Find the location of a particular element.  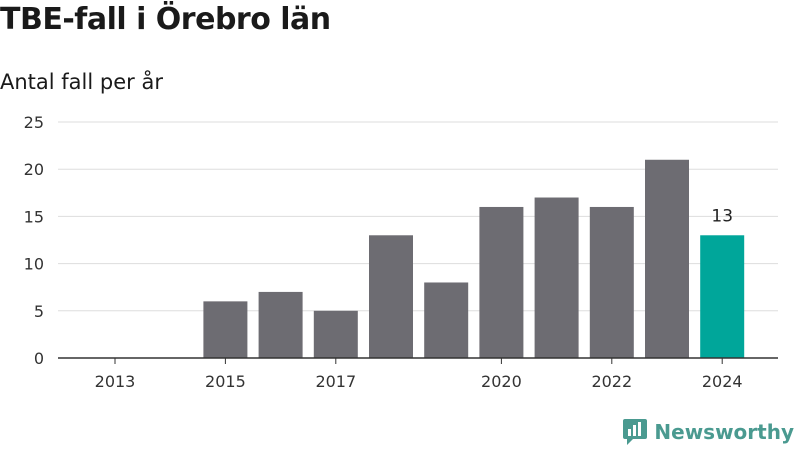

y-tick-label: 0 is located at coordinates (39, 358).